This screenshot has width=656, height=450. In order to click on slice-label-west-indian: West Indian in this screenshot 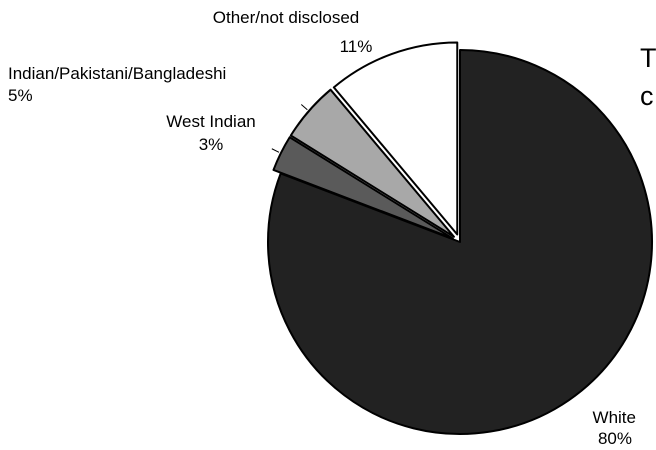, I will do `click(210, 121)`.